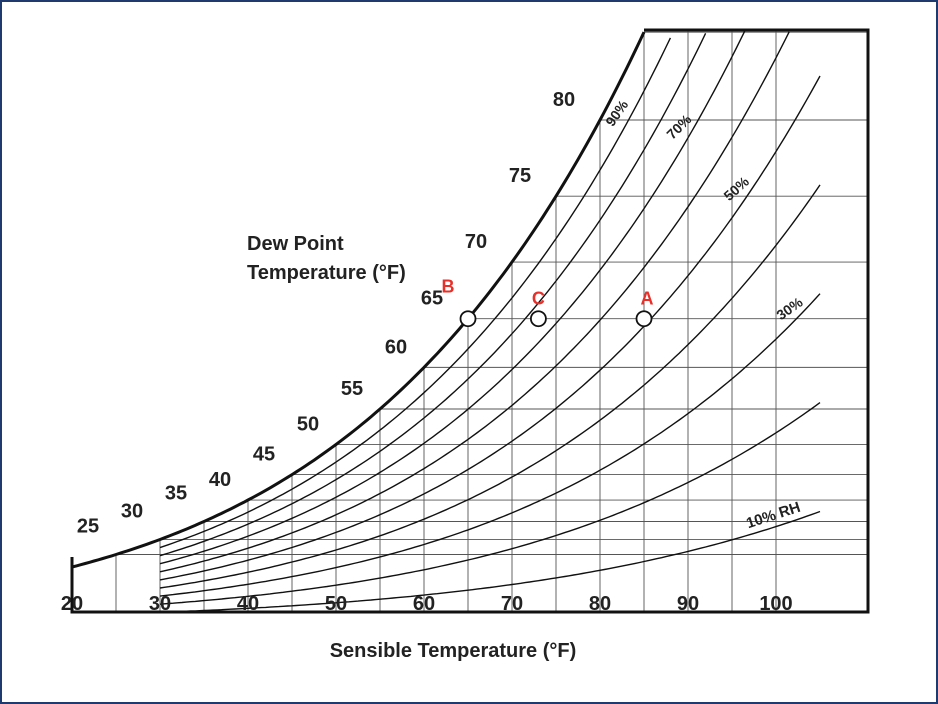 This screenshot has width=938, height=704. What do you see at coordinates (295, 244) in the screenshot?
I see `y-axis-label-line1: Dew Point` at bounding box center [295, 244].